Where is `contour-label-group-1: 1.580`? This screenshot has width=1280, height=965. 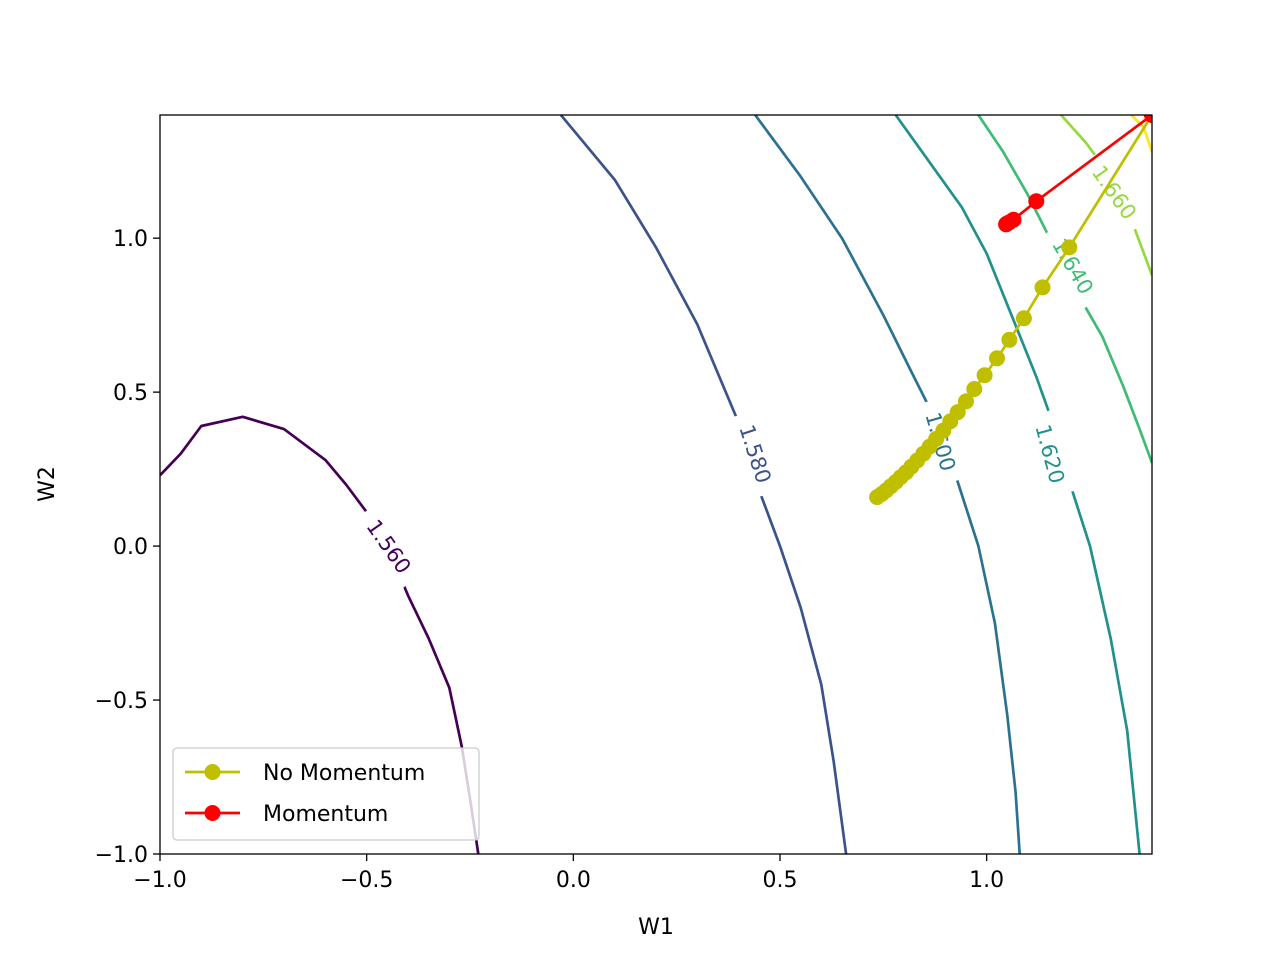 contour-label-group-1: 1.580 is located at coordinates (756, 453).